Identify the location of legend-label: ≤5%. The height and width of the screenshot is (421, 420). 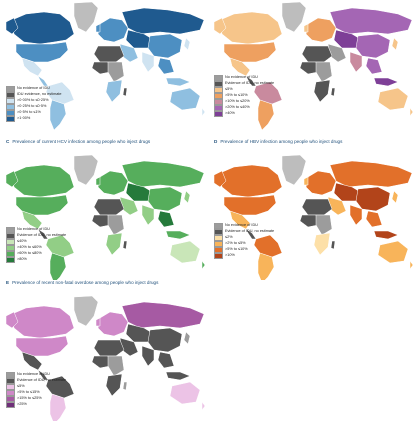
(229, 88).